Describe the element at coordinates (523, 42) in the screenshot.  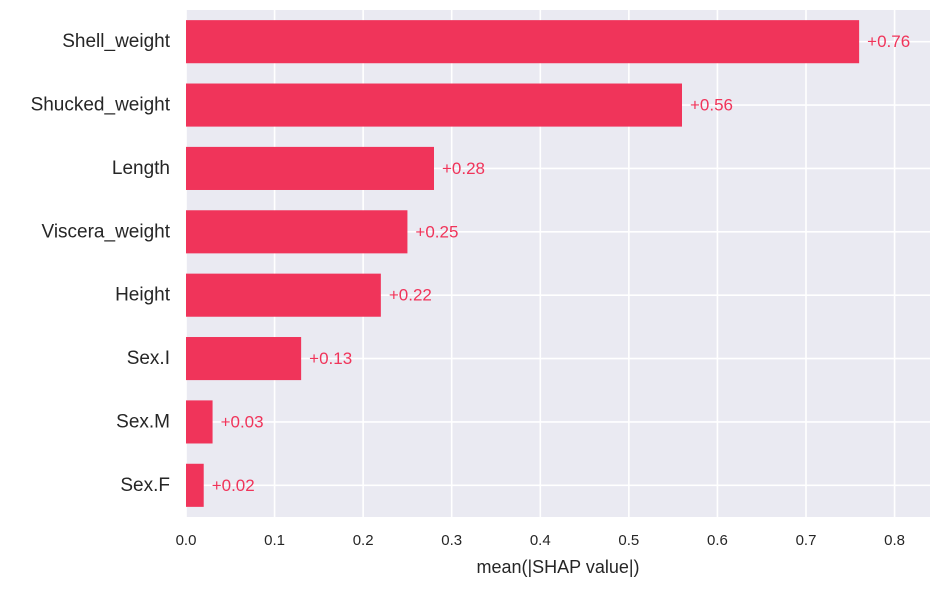
I see `bar-shell-weight` at that location.